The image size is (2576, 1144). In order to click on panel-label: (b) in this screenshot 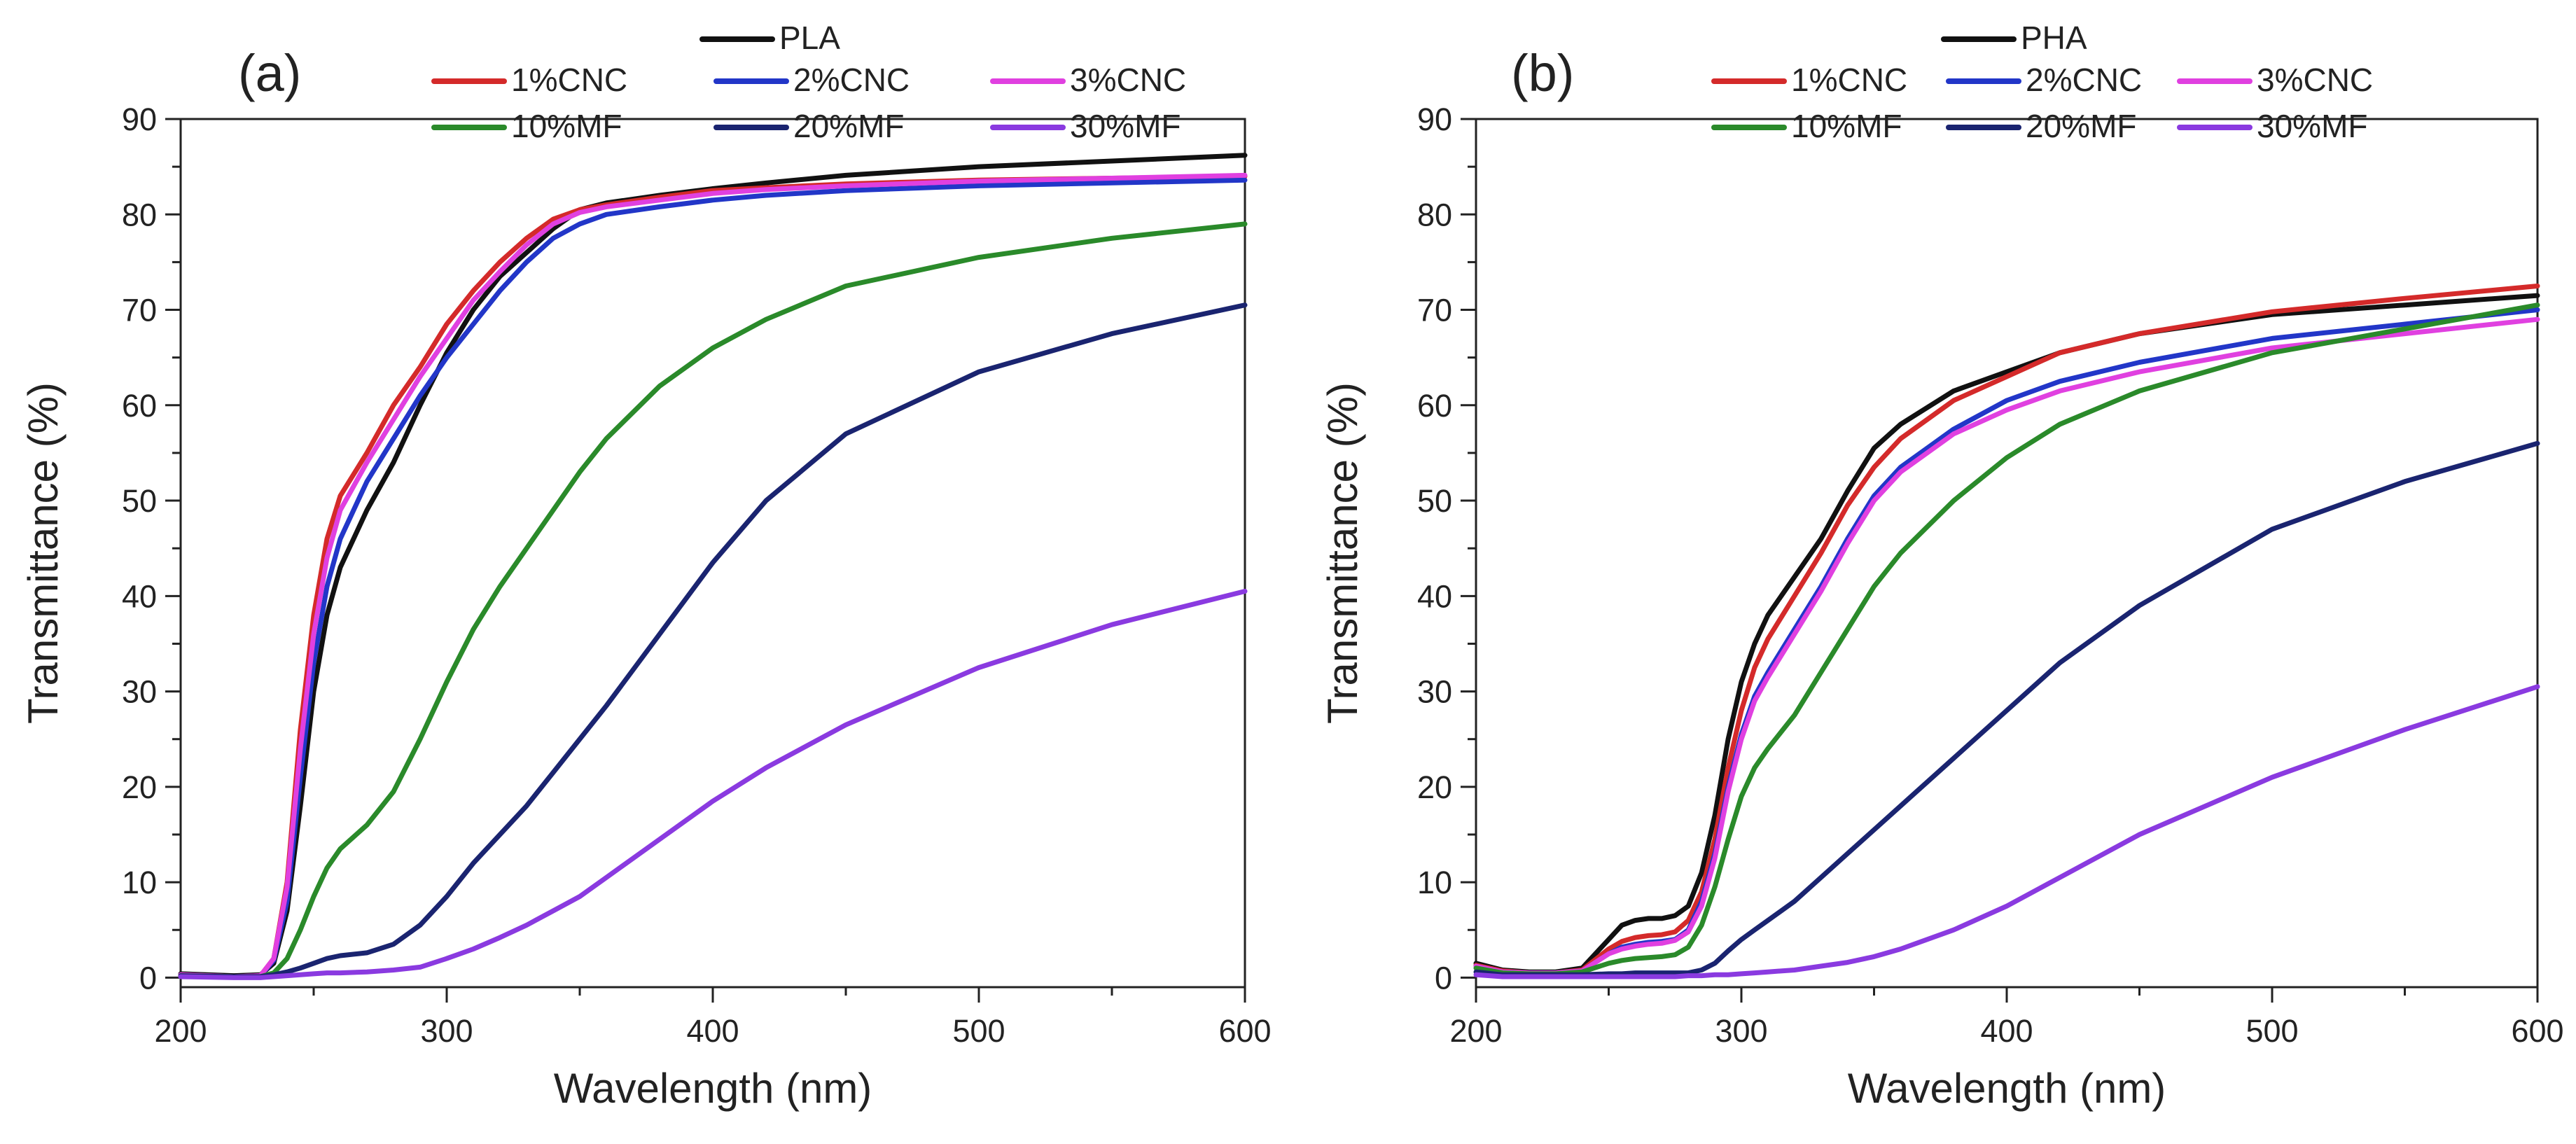, I will do `click(1542, 73)`.